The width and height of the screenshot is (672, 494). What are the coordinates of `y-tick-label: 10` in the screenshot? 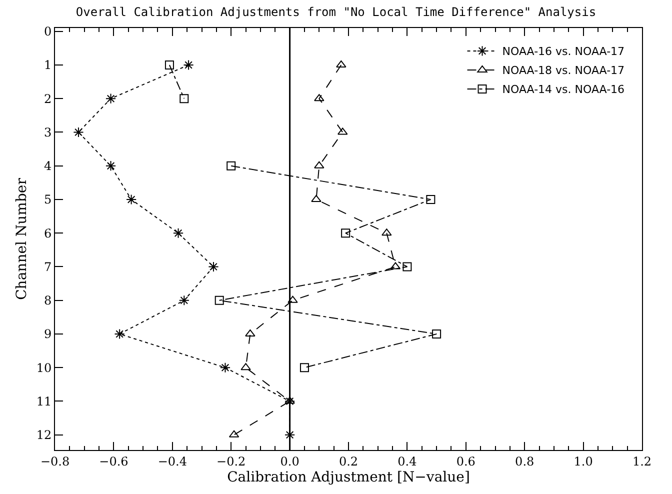 It's located at (44, 367).